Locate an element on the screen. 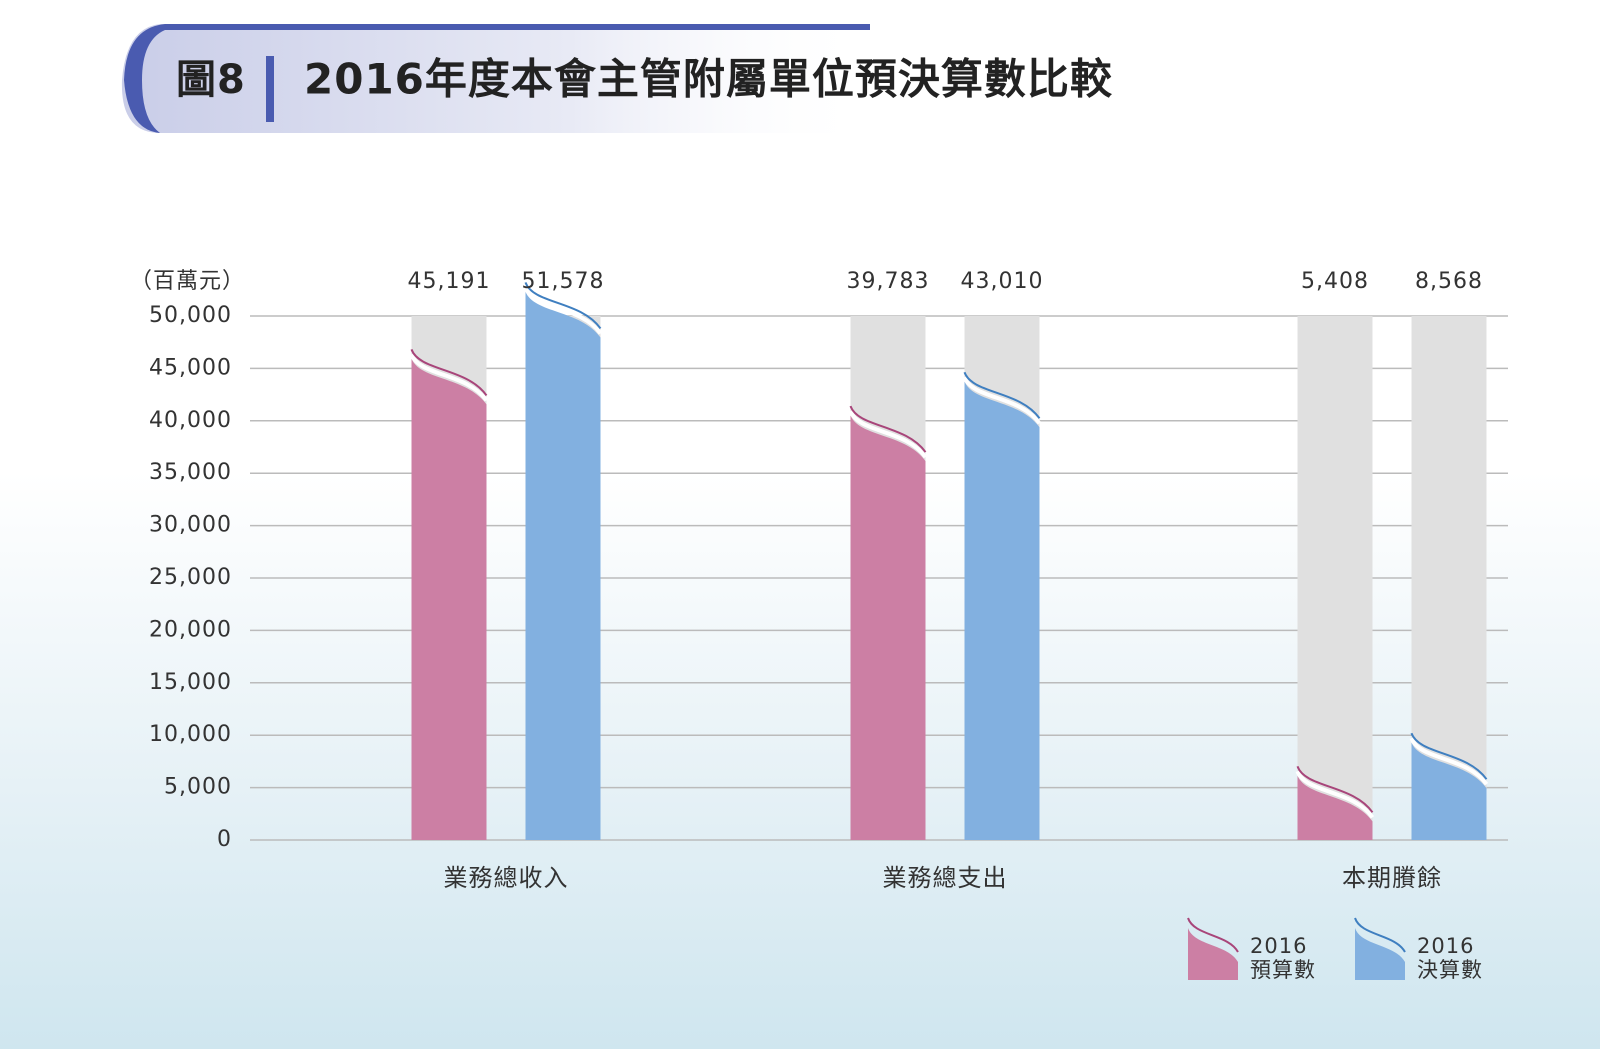 The width and height of the screenshot is (1600, 1049). y-tick-label: 15,000 is located at coordinates (190, 682).